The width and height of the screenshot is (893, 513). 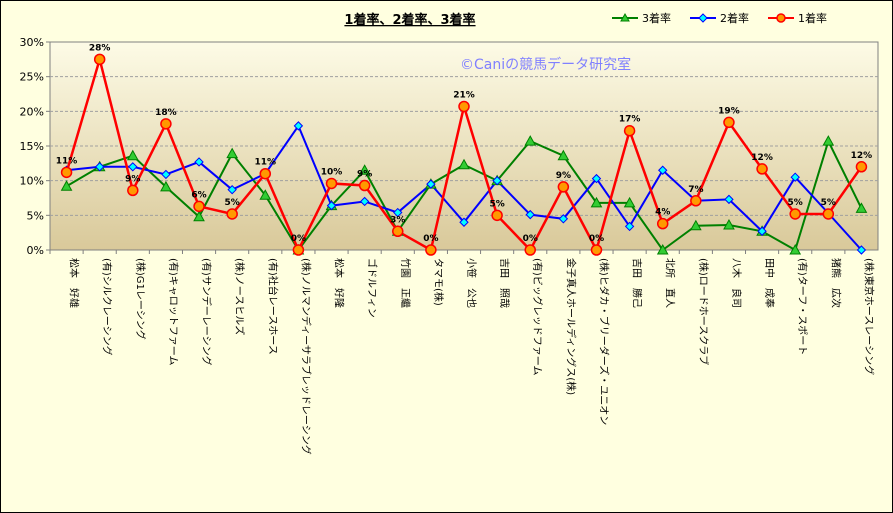 What do you see at coordinates (537, 317) in the screenshot?
I see `x-tick-label: (有)ビッグレッドファーム` at bounding box center [537, 317].